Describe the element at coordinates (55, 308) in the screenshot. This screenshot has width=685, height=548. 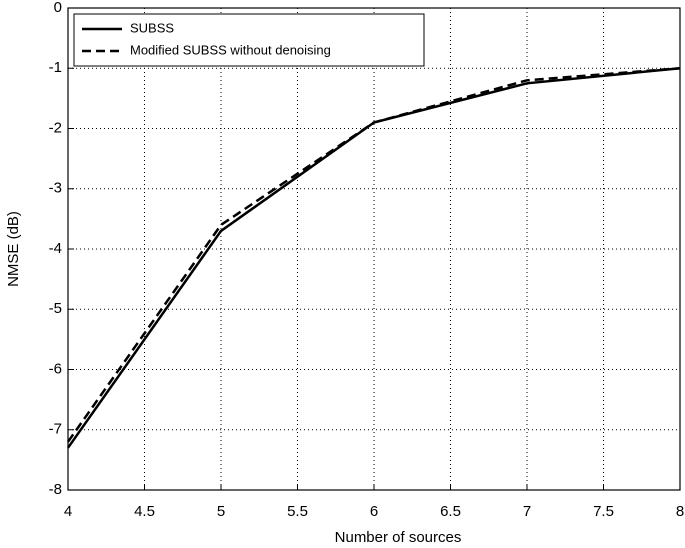
I see `y-tick-label: -5` at that location.